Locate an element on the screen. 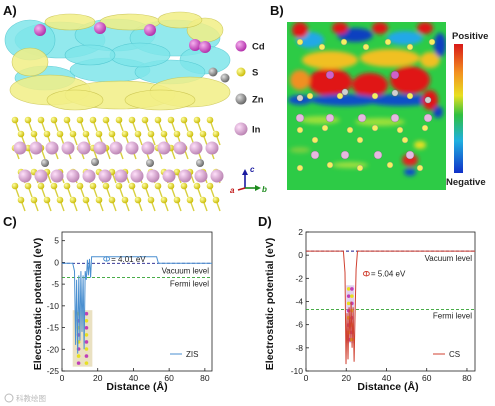 The height and width of the screenshot is (406, 495). y-tick-label: -25 is located at coordinates (53, 371).